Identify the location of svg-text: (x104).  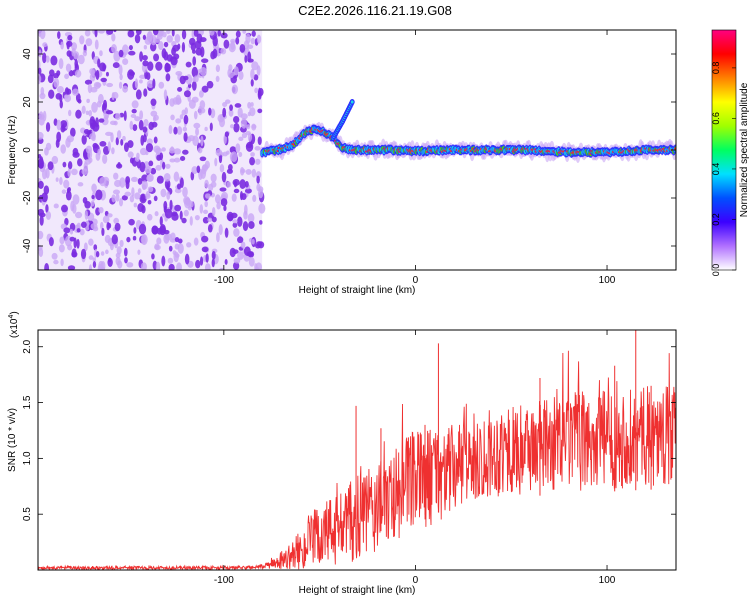
(14, 324).